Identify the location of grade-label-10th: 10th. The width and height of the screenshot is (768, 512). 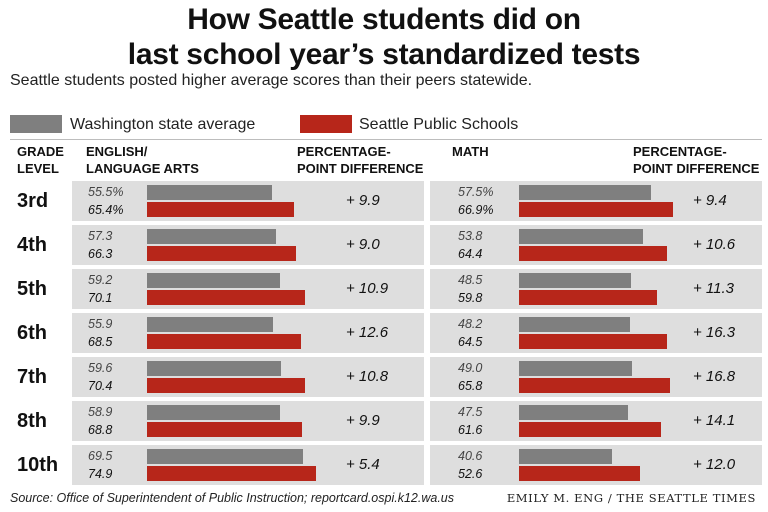
(38, 465).